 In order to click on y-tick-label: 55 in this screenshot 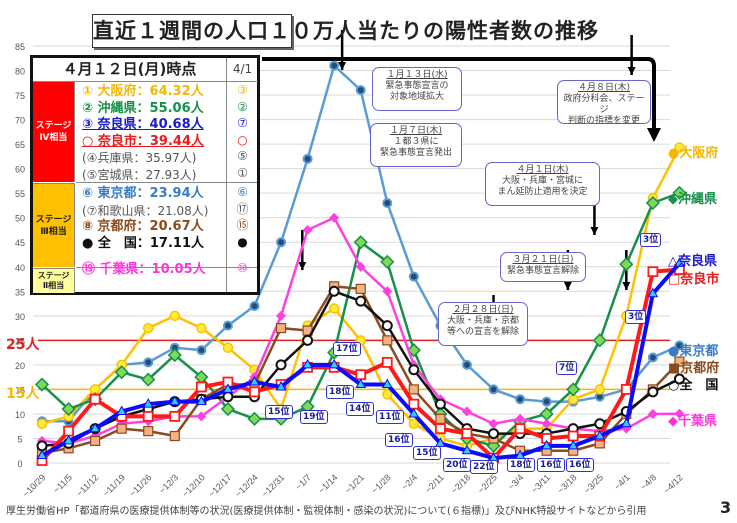, I will do `click(20, 194)`.